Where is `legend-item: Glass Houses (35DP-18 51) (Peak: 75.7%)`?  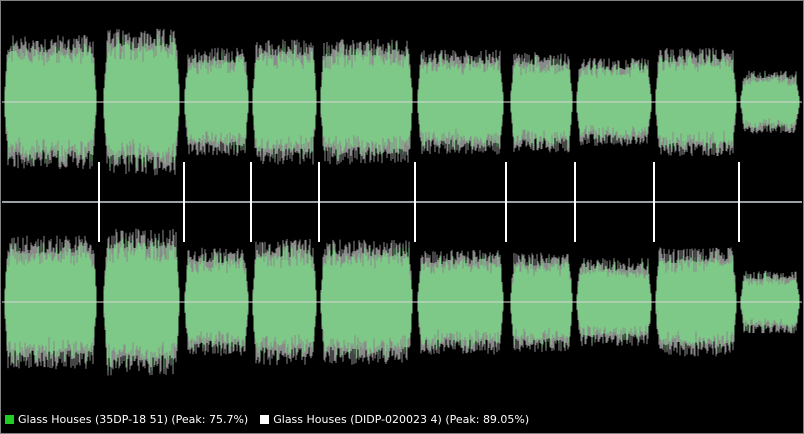
legend-item: Glass Houses (35DP-18 51) (Peak: 75.7%) is located at coordinates (126, 419).